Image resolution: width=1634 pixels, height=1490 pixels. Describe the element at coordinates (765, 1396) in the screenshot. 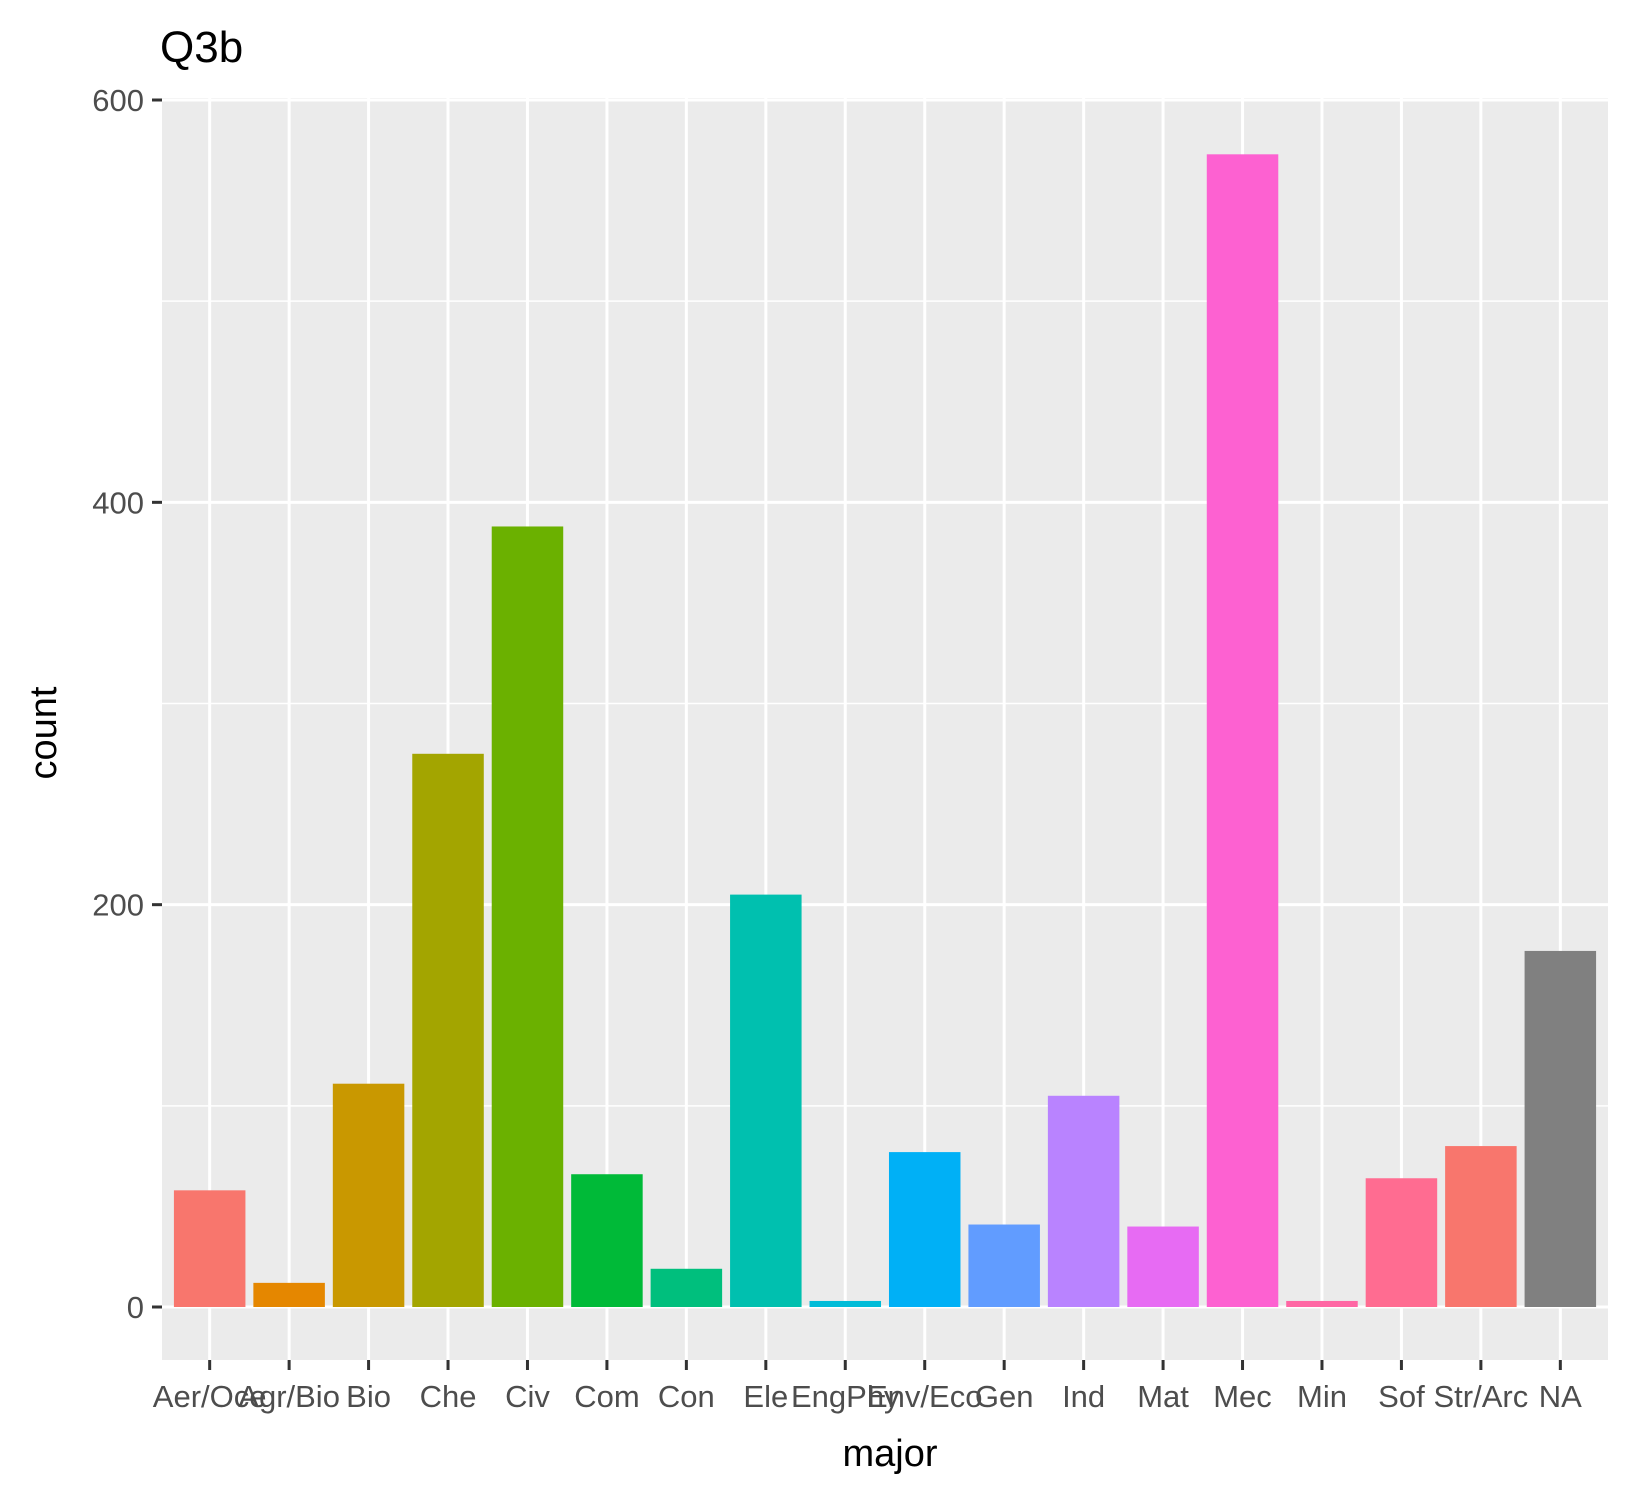

I see `x-tick-label: Ele` at that location.